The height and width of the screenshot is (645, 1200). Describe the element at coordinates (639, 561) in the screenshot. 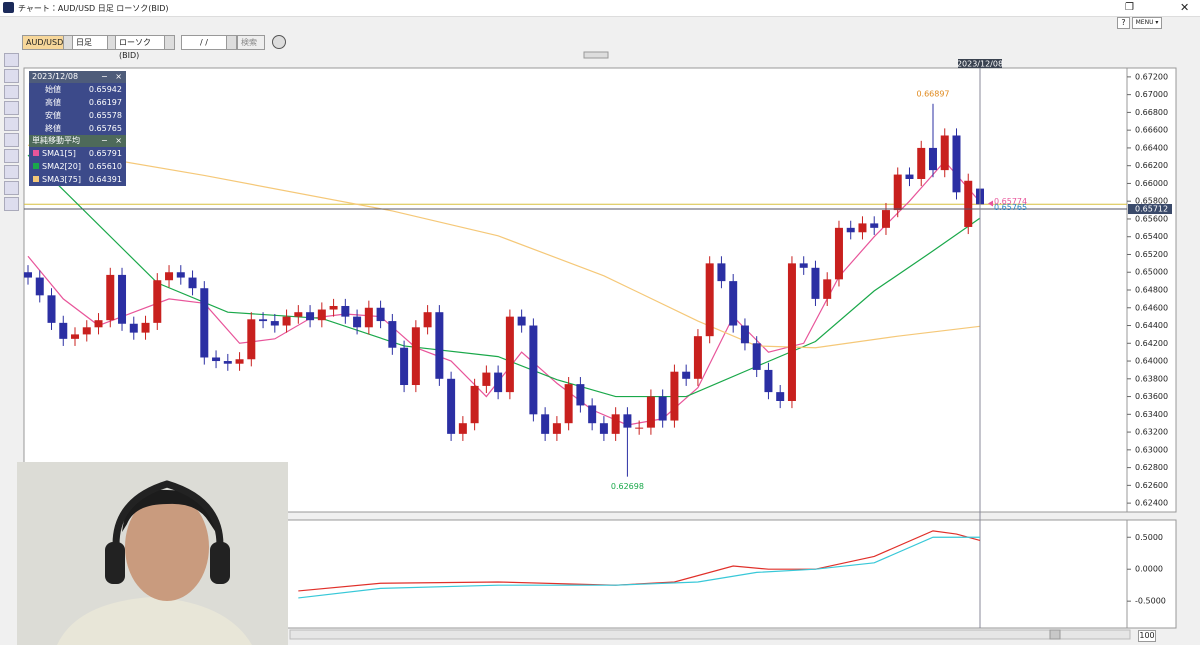

I see `indicator-line` at that location.